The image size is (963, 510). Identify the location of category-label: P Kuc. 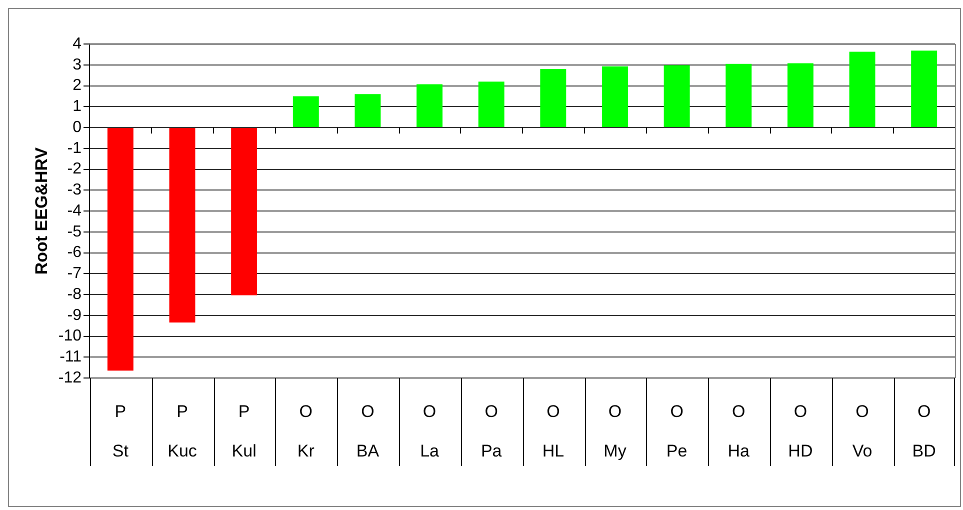
(182, 431).